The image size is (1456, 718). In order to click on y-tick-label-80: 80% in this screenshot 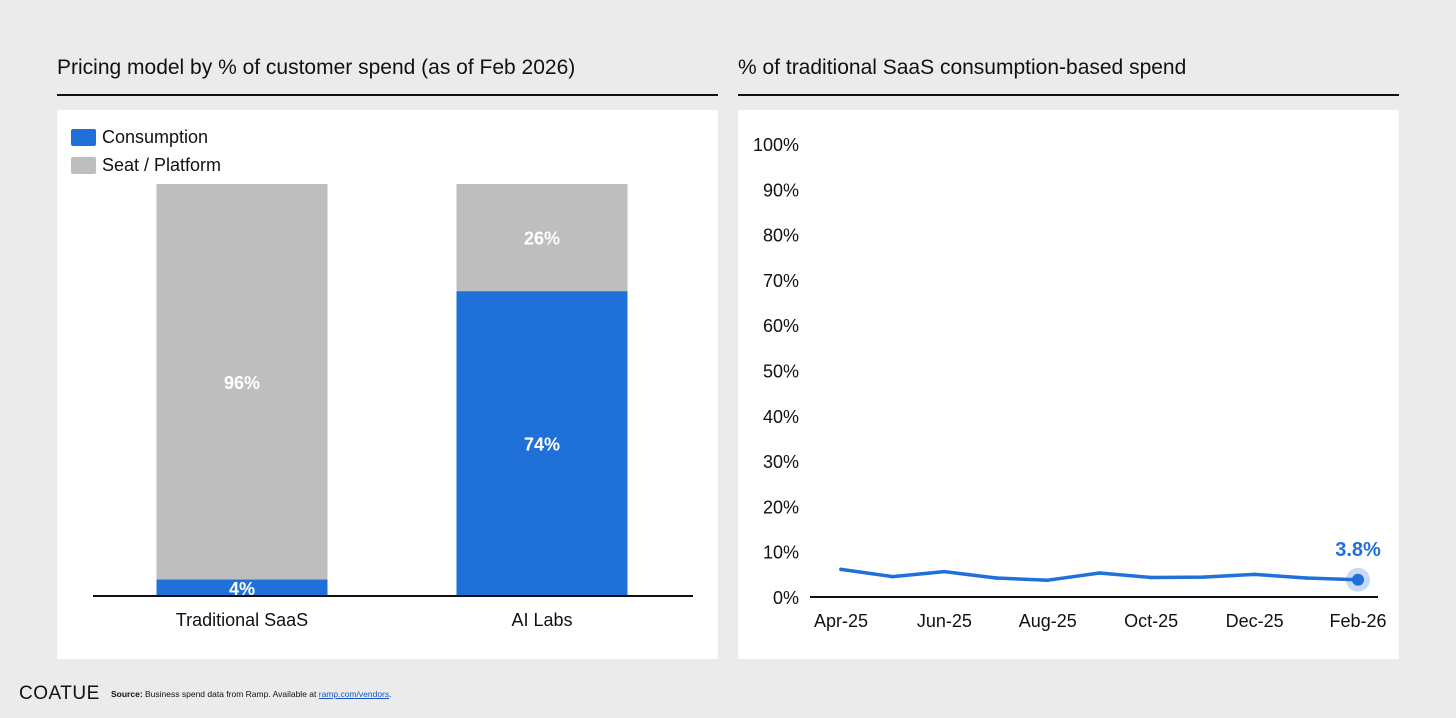, I will do `click(781, 236)`.